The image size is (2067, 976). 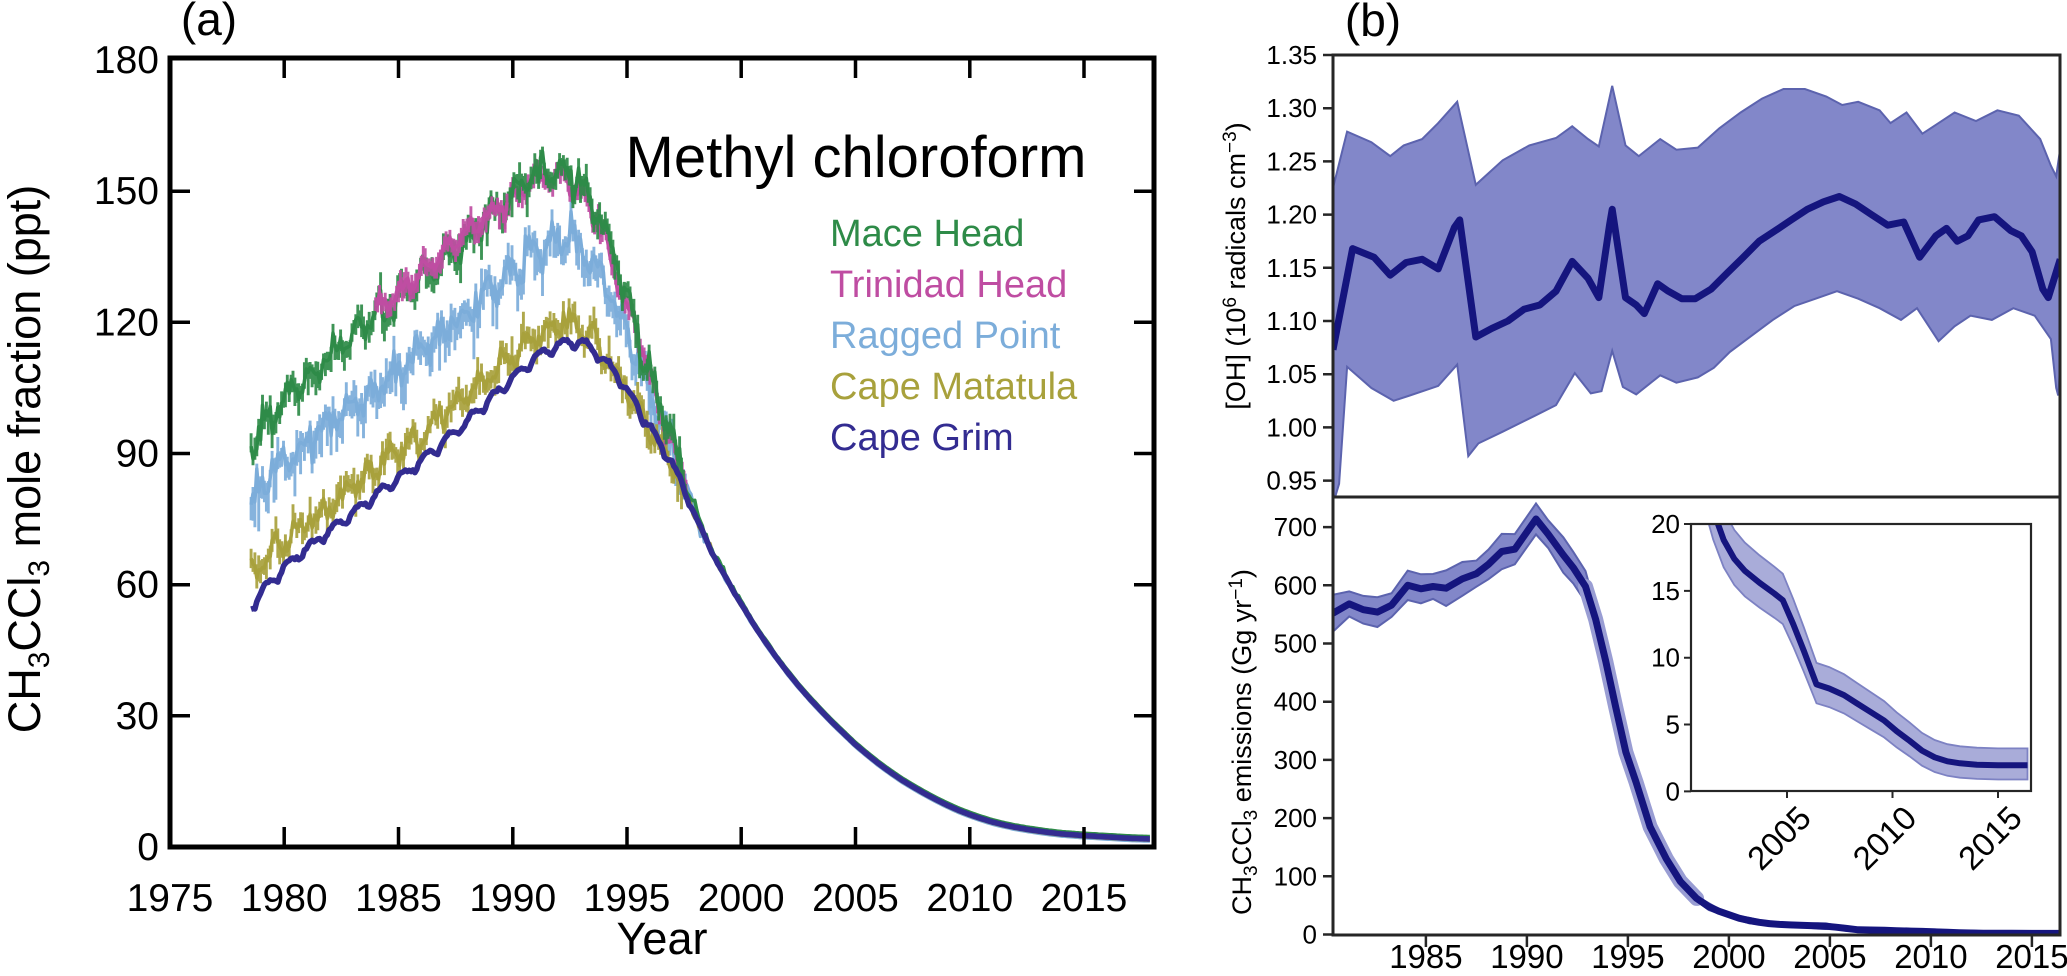 I want to click on svg-text: (b), so click(x=1373, y=23).